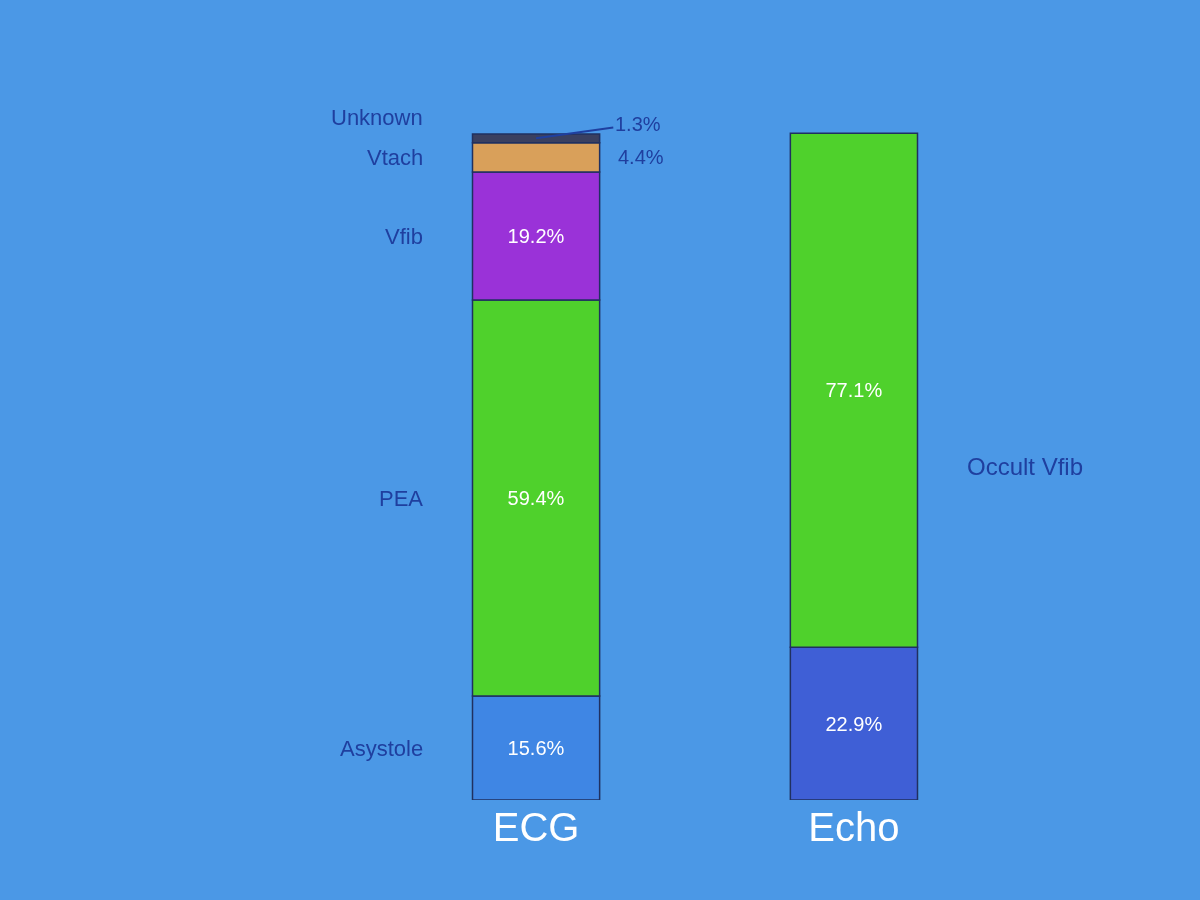  What do you see at coordinates (536, 827) in the screenshot?
I see `x-tick-label: ECG` at bounding box center [536, 827].